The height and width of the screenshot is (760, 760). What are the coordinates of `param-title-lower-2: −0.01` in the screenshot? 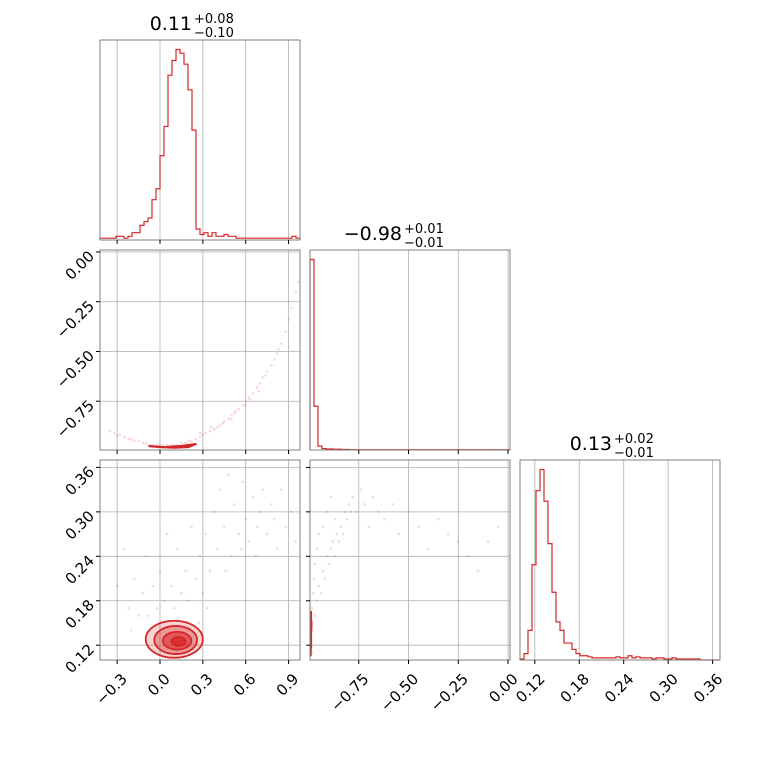 It's located at (634, 453).